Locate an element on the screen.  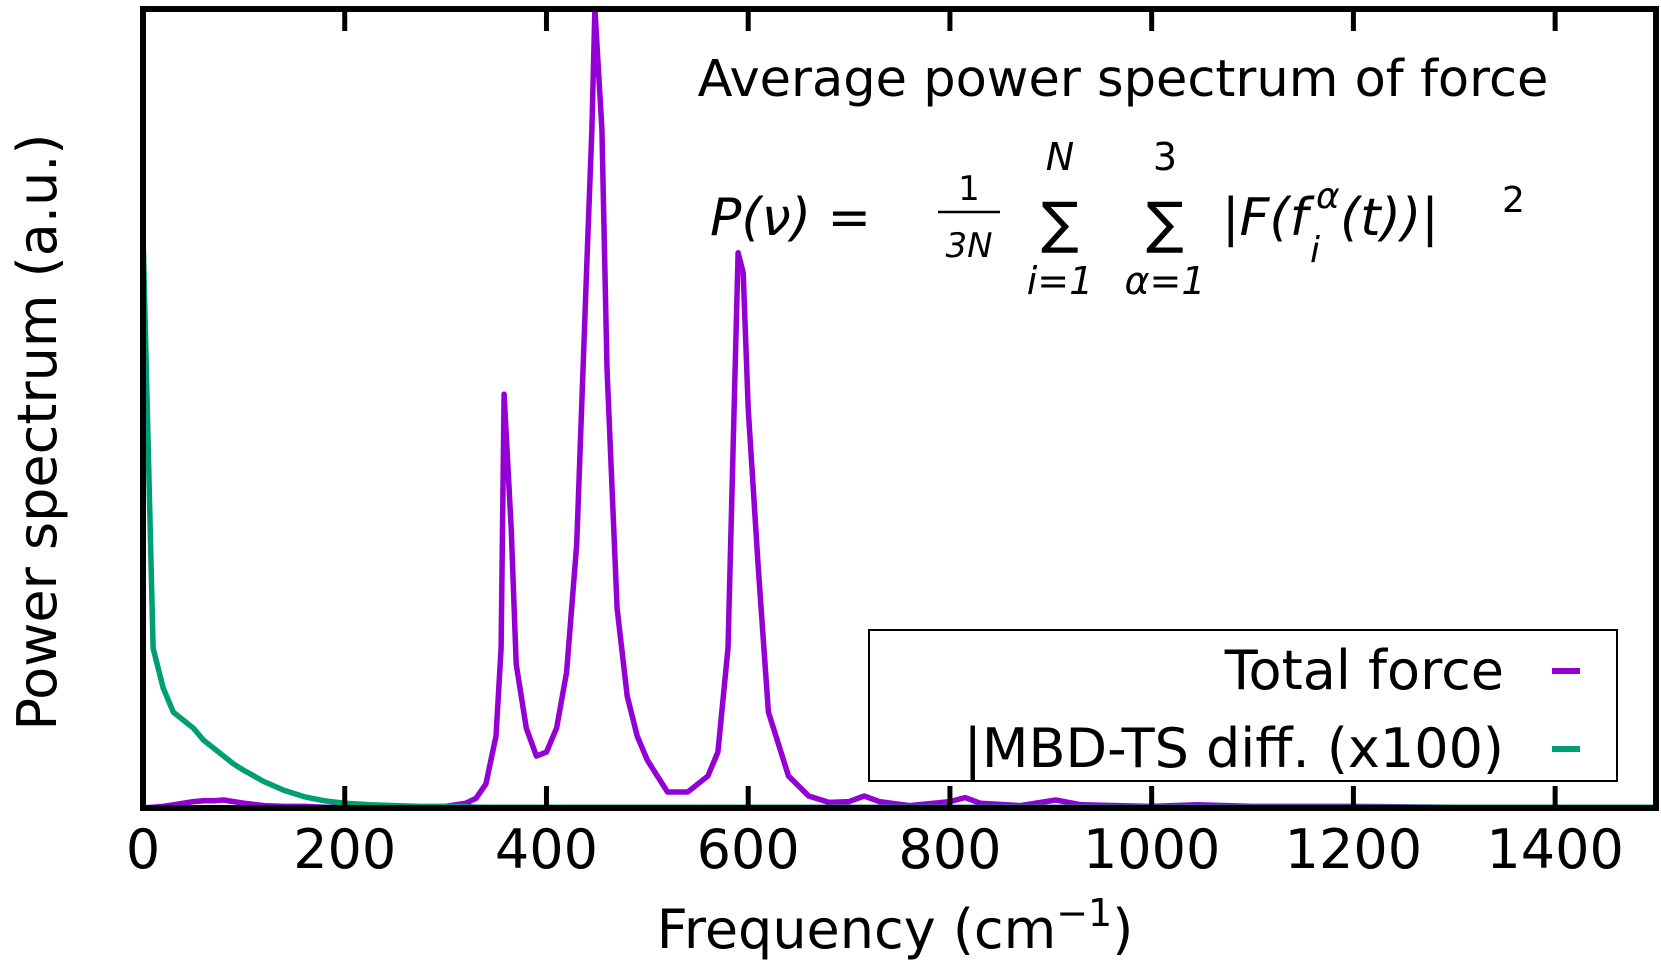
formula-sub: i is located at coordinates (1315, 250).